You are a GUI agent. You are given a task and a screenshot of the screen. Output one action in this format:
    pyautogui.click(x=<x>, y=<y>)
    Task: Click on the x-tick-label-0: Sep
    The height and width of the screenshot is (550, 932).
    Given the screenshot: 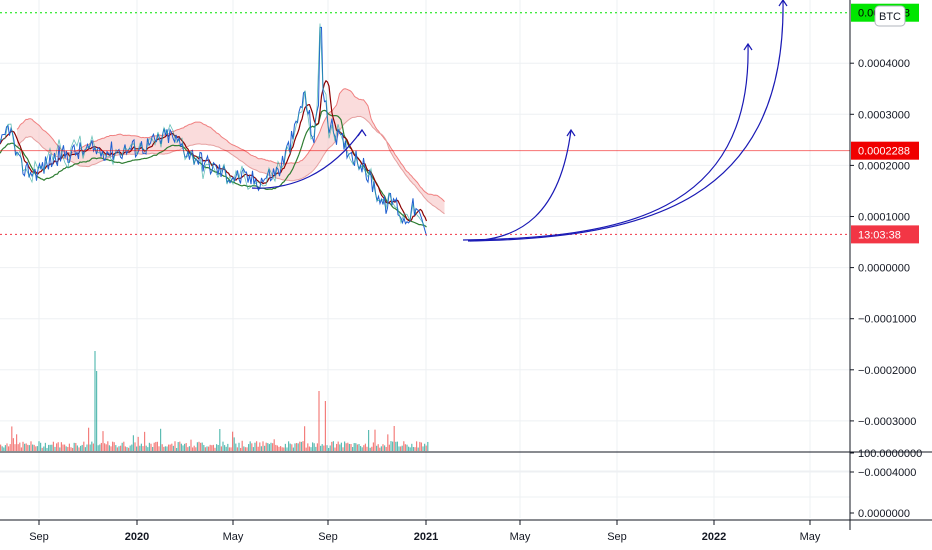 What is the action you would take?
    pyautogui.click(x=39, y=537)
    